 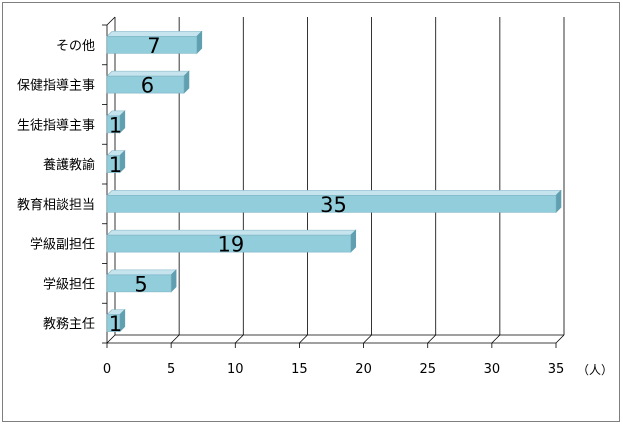 I want to click on data-label: 6, so click(x=147, y=86).